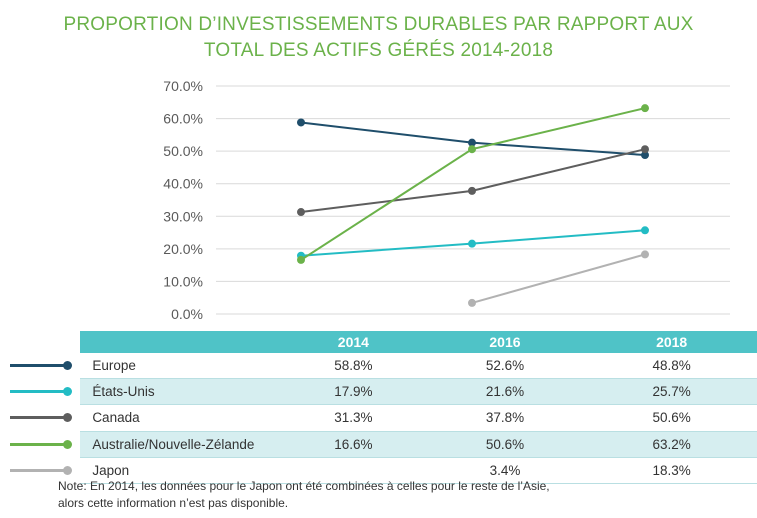  I want to click on y-tick-label-2: 20.0%, so click(183, 249).